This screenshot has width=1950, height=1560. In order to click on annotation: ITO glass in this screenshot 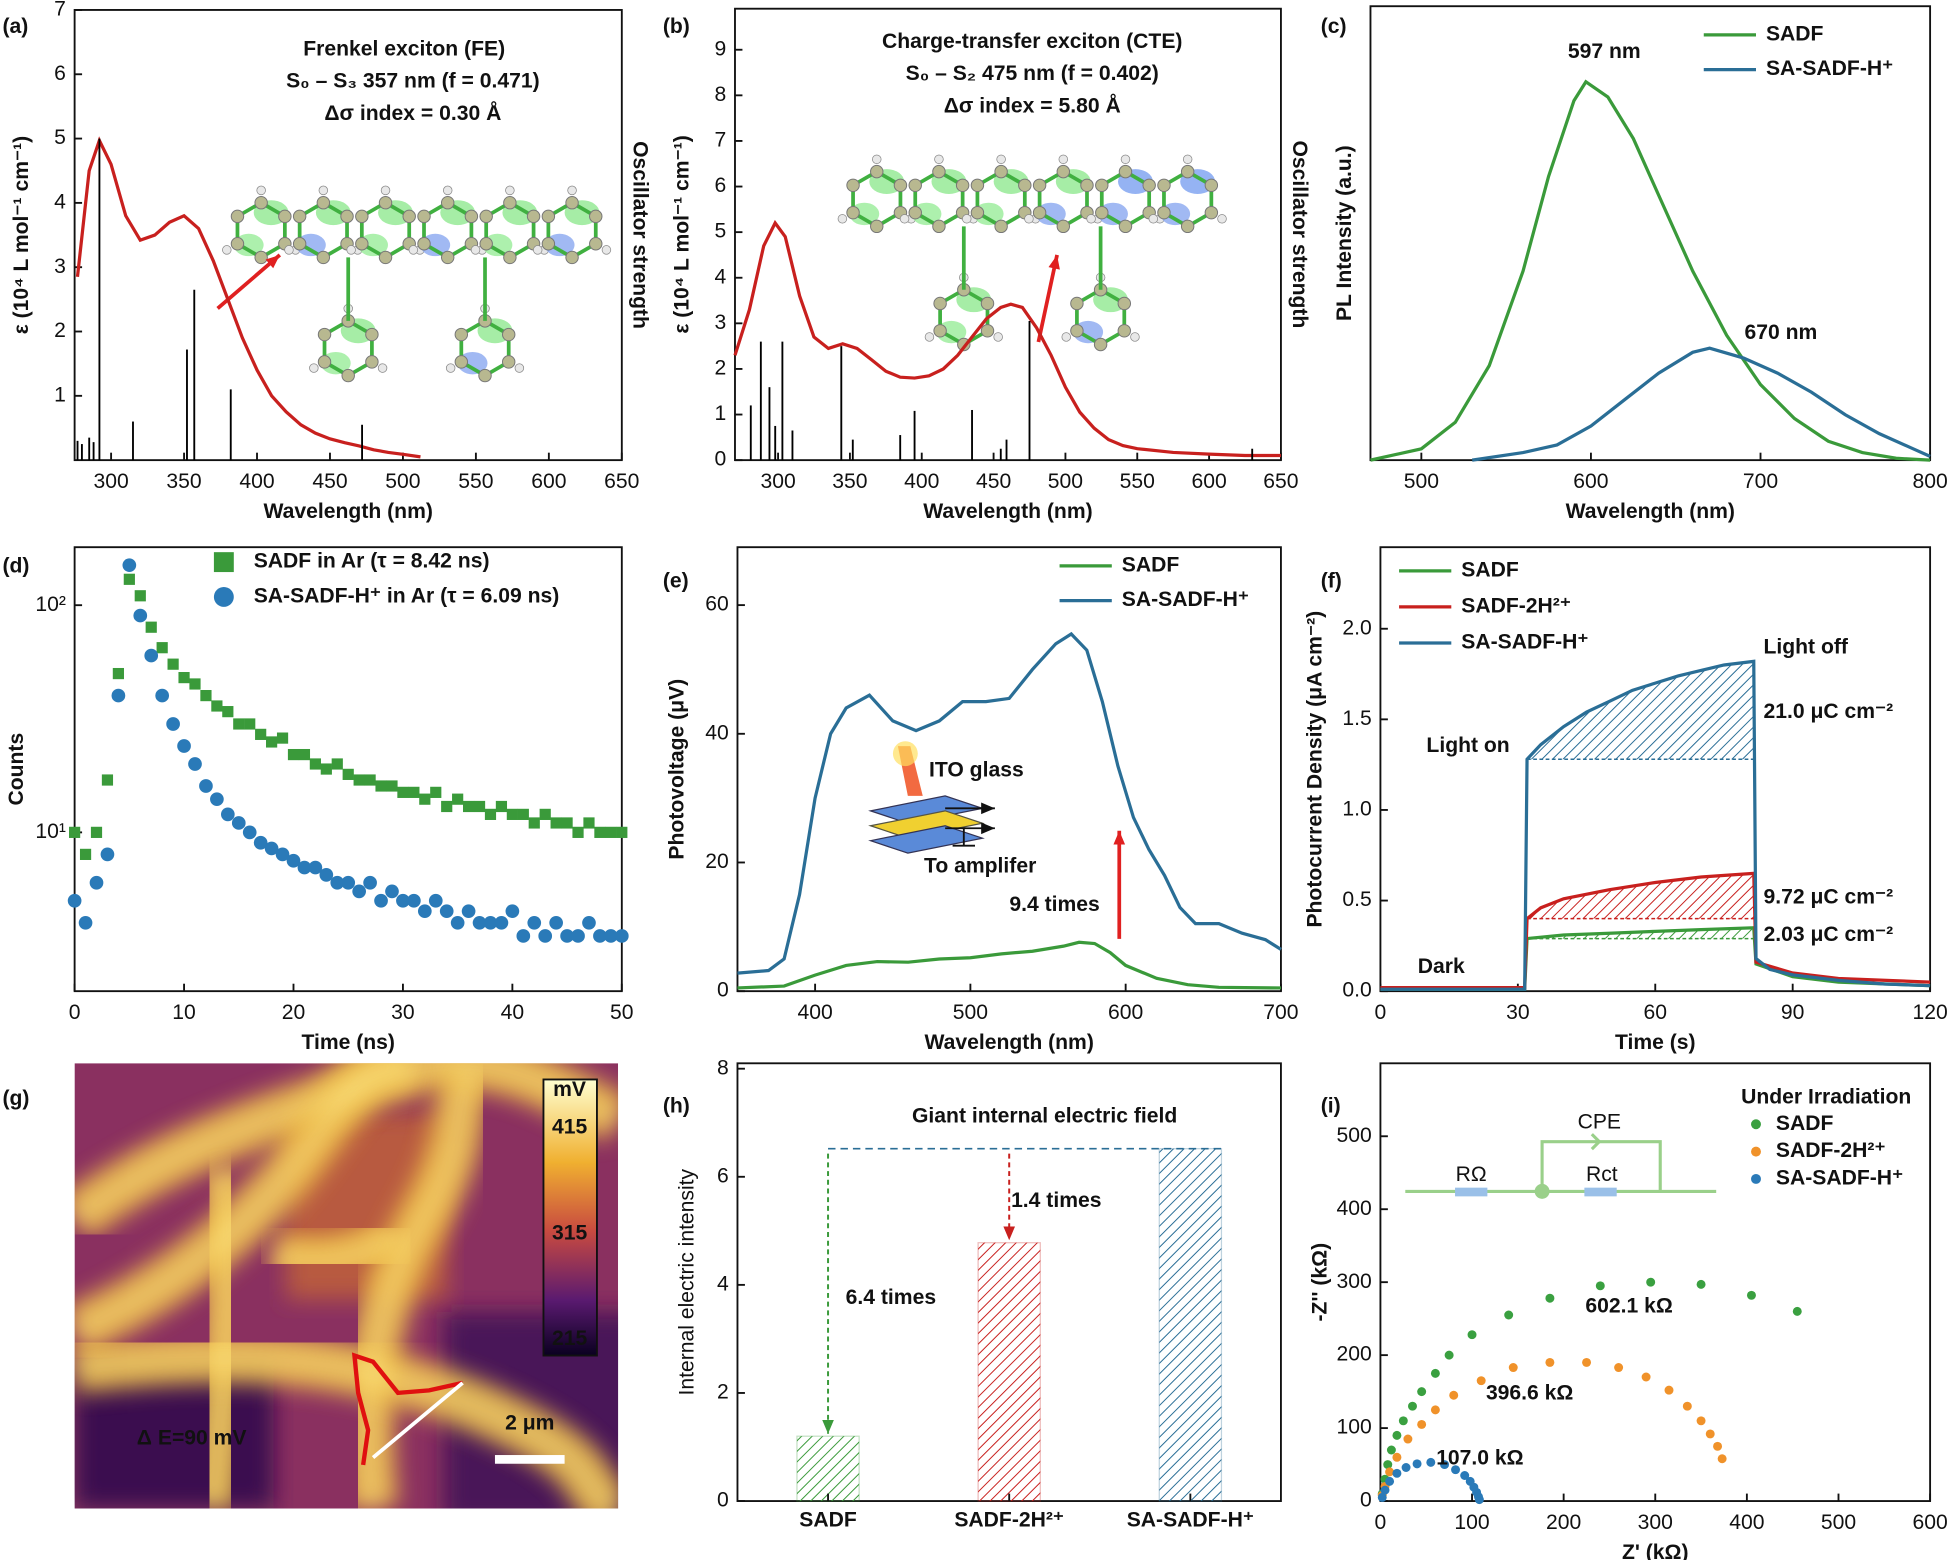, I will do `click(976, 770)`.